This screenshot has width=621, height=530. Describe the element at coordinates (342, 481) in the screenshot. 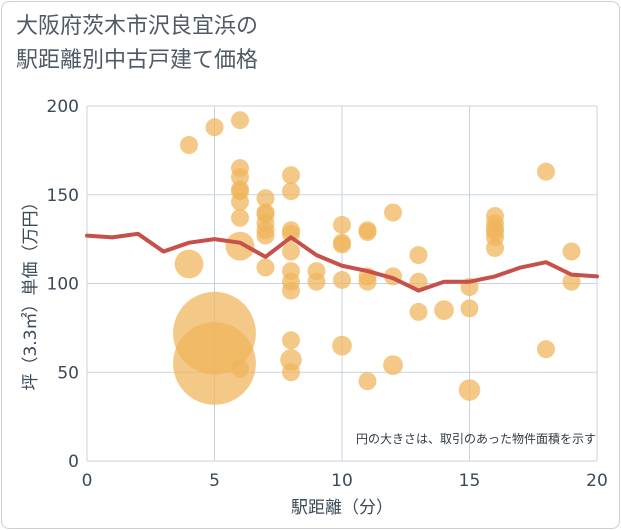

I see `x-tick-label-2: 10` at that location.